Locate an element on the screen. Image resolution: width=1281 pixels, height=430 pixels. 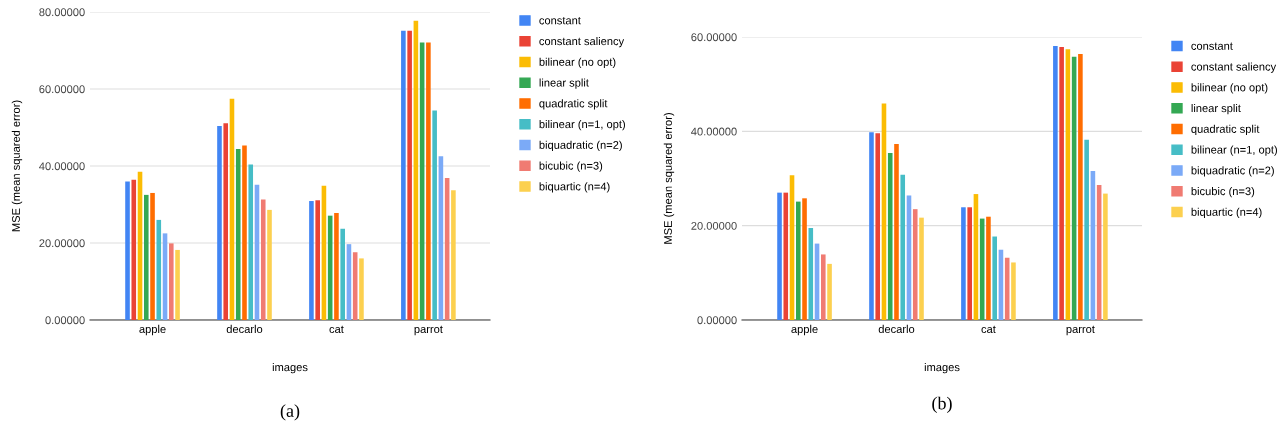
text: (a) is located at coordinates (290, 412).